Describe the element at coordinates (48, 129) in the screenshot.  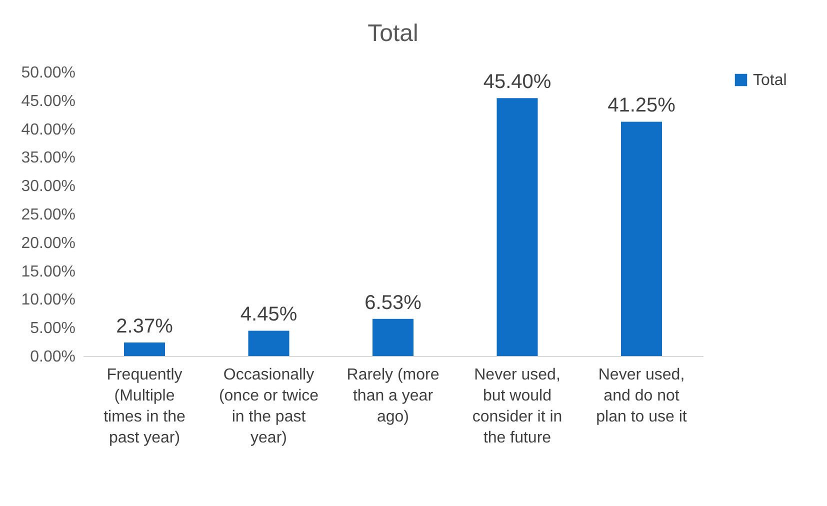
I see `y-tick-label: 40.00%` at that location.